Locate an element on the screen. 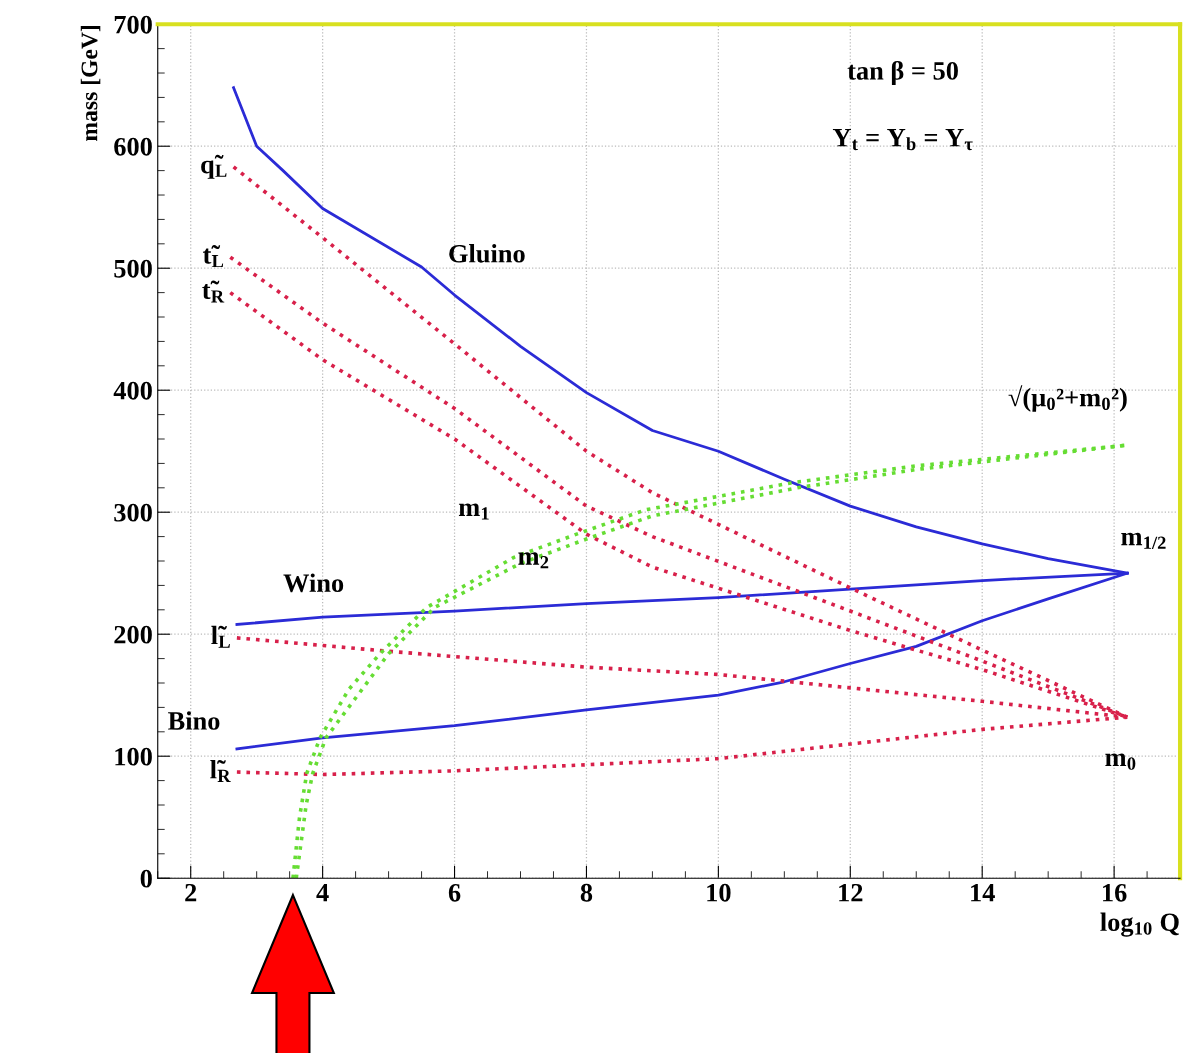  series-label: l̃$_{R}$ is located at coordinates (220, 770).